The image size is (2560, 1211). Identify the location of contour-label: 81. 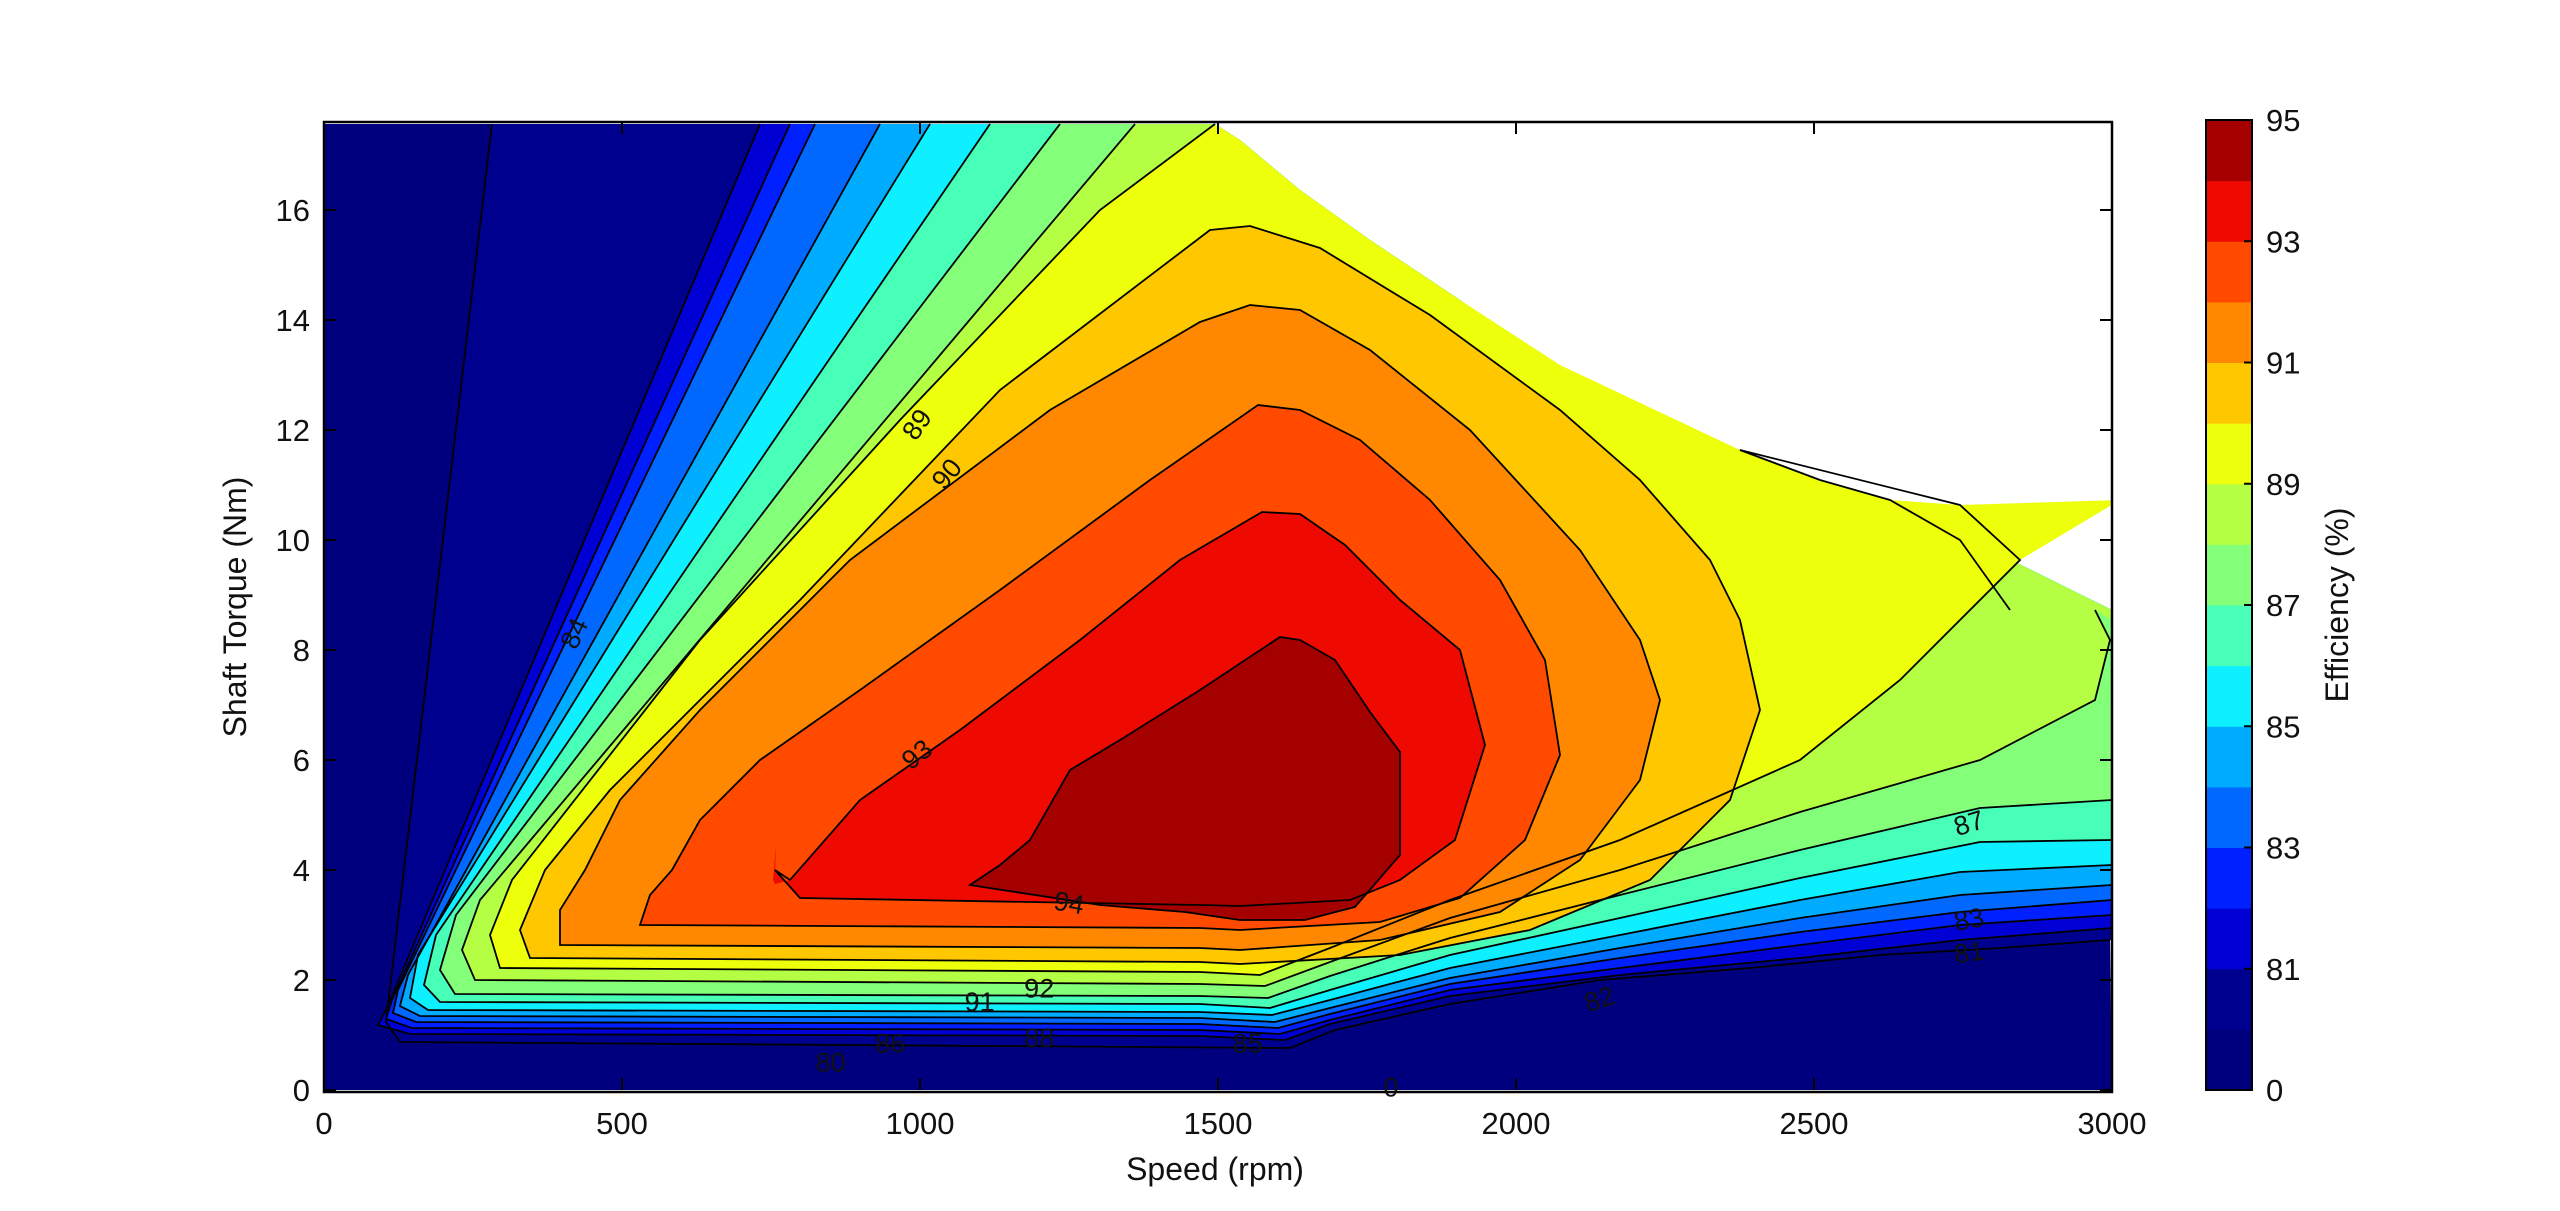
(1969, 953).